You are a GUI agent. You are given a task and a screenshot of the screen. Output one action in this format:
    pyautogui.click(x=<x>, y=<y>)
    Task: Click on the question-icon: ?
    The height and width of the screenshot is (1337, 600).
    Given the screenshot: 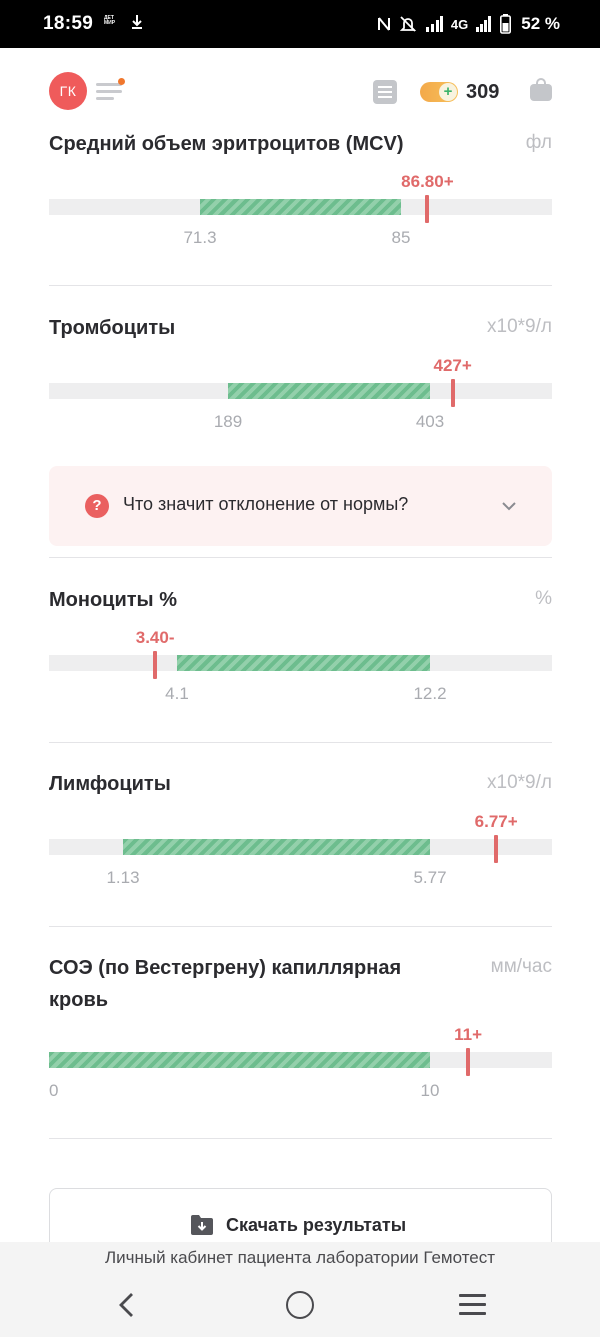 What is the action you would take?
    pyautogui.click(x=97, y=506)
    